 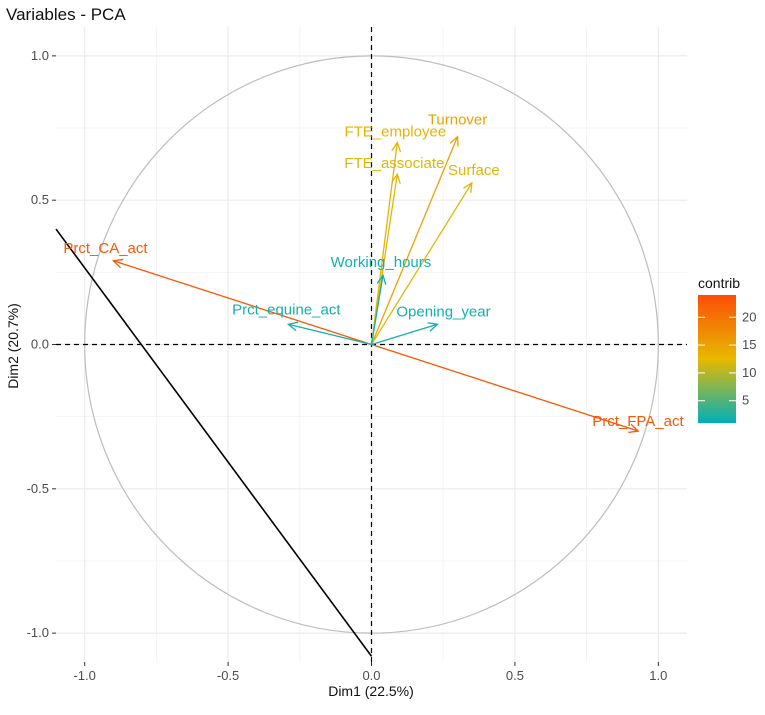 What do you see at coordinates (394, 163) in the screenshot?
I see `label-fte-associate: FTE_associate` at bounding box center [394, 163].